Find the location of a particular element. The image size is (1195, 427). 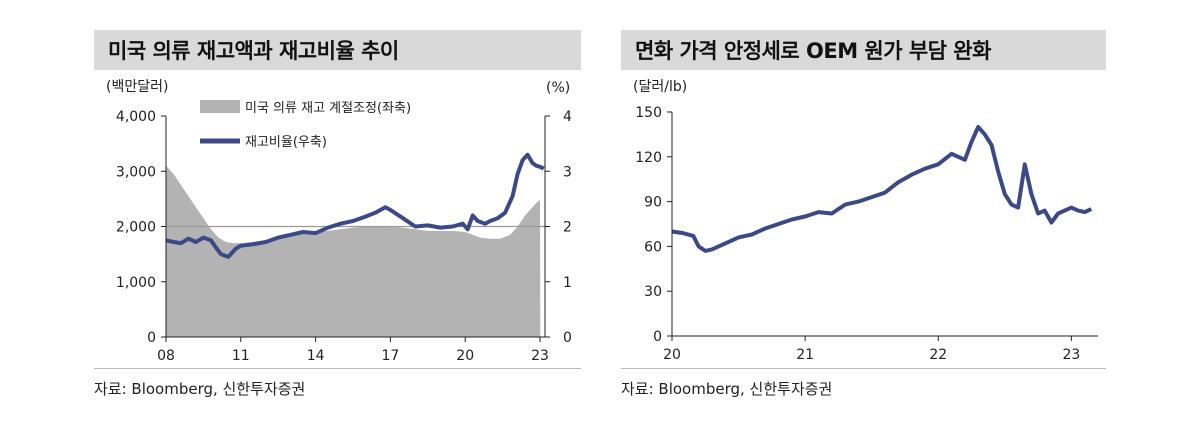

legend-label-ratio: 재고비율(우축) is located at coordinates (286, 142).